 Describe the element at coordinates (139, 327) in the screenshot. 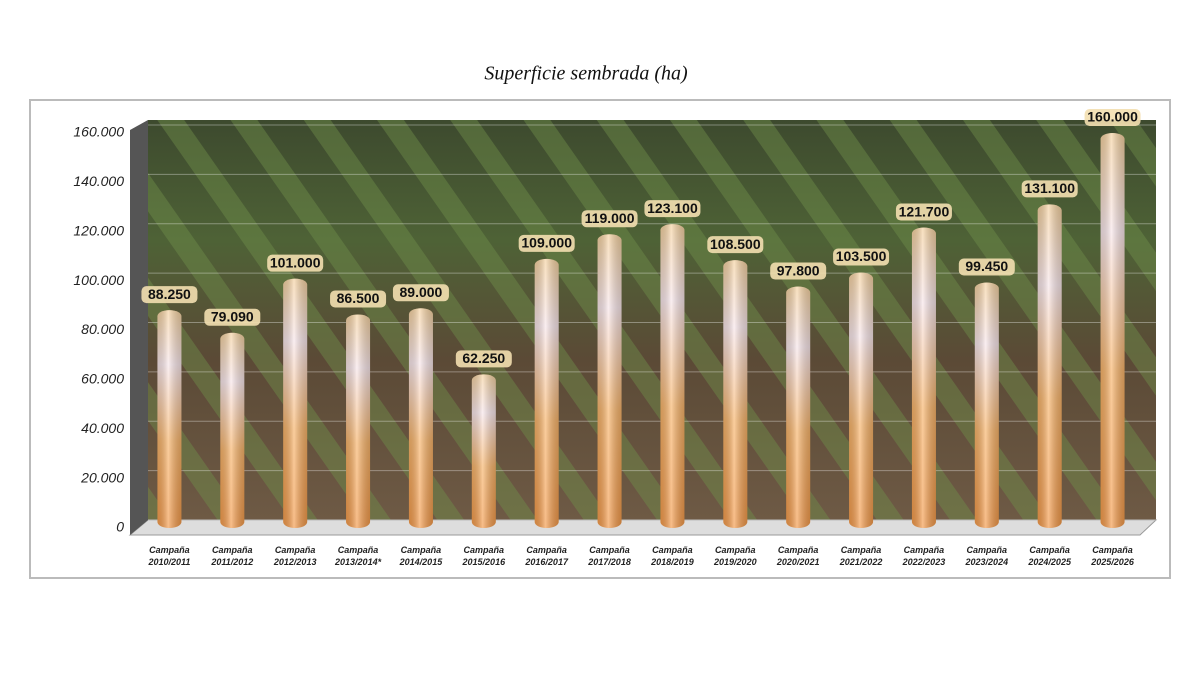

I see `side-wall` at that location.